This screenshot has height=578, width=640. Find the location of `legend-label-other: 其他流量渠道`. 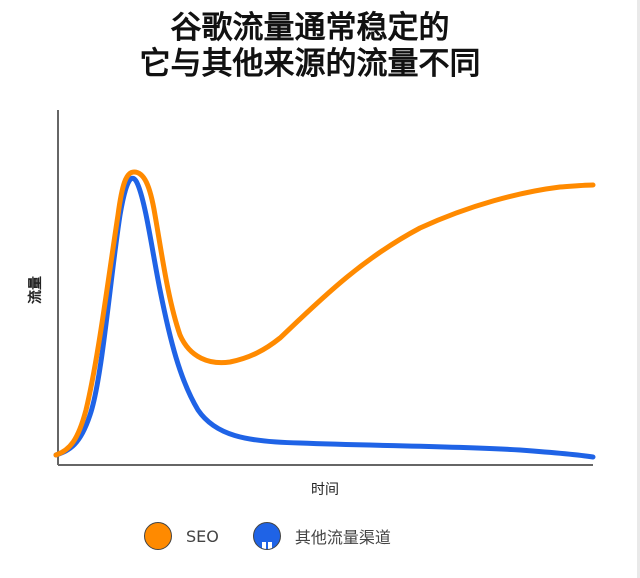

legend-label-other: 其他流量渠道 is located at coordinates (342, 537).